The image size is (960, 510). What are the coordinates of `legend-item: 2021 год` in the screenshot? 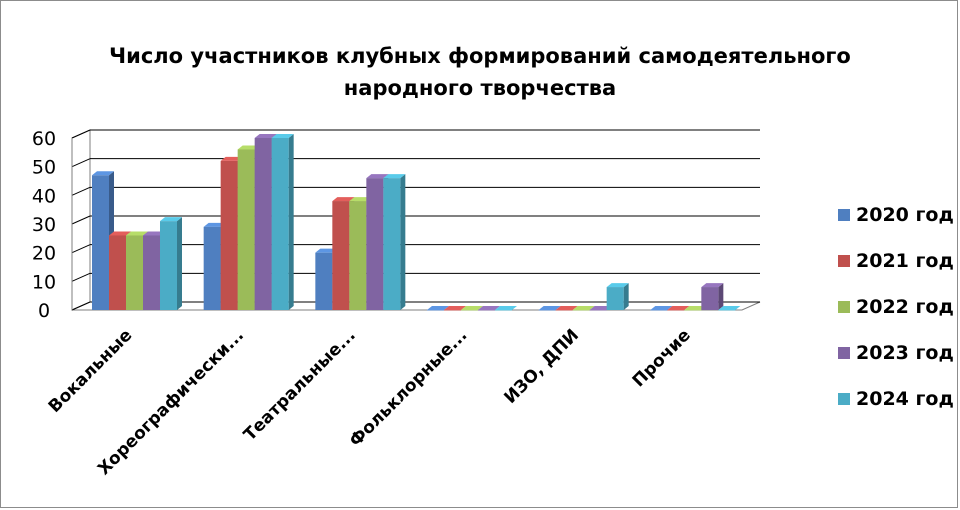 It's located at (898, 261).